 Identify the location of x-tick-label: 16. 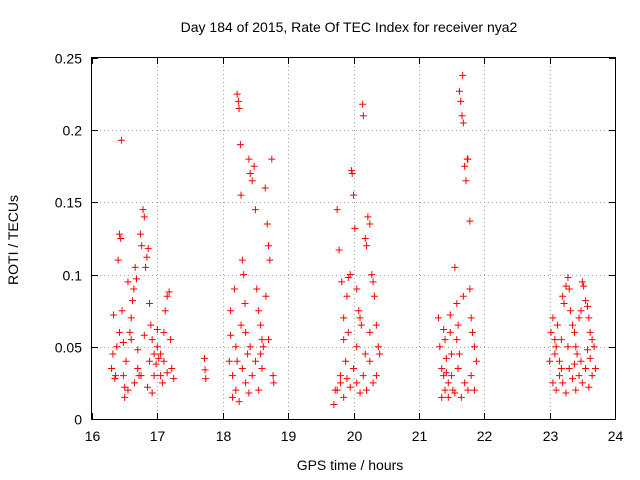
(93, 436).